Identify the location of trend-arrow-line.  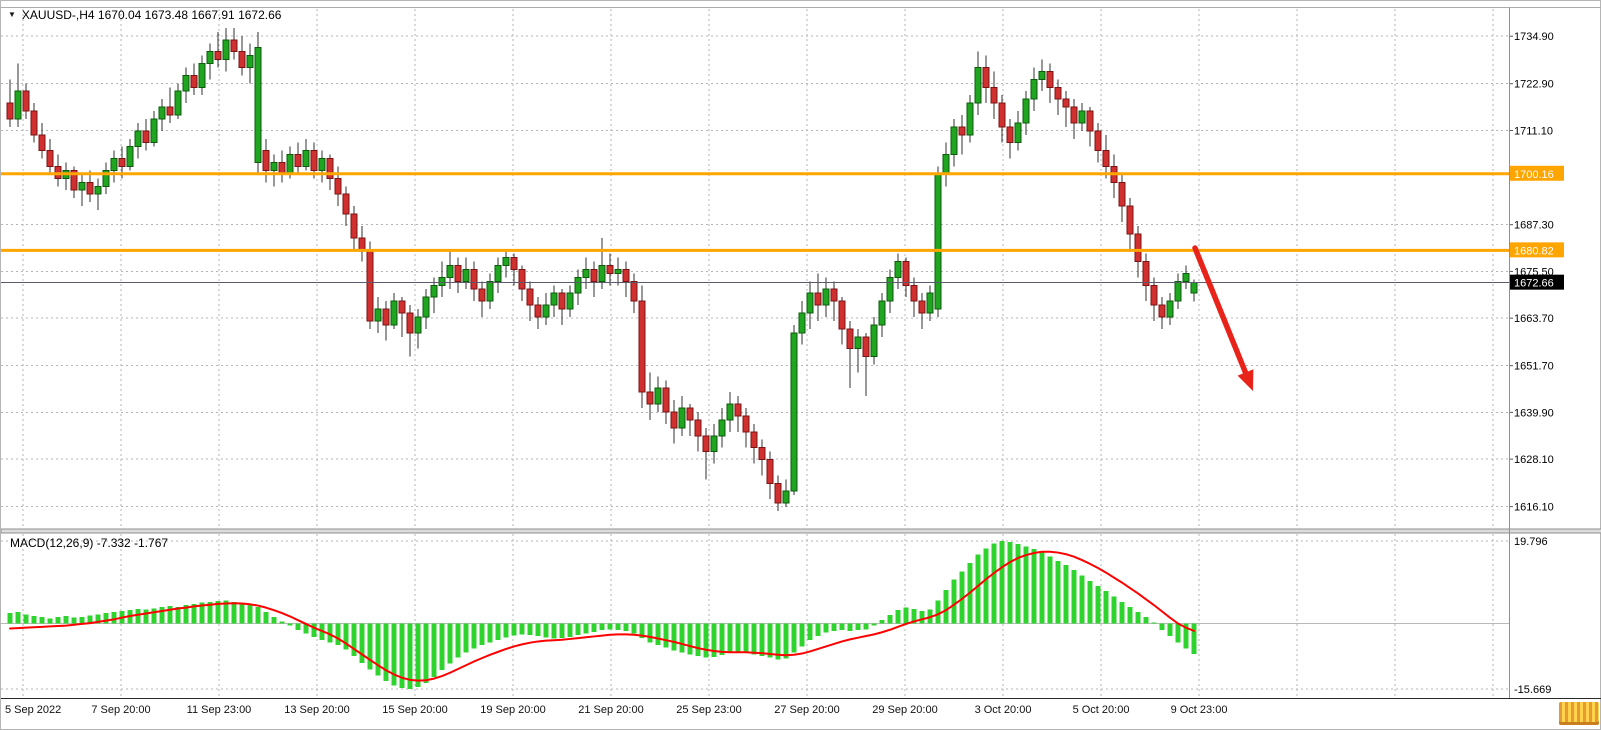
(1221, 313).